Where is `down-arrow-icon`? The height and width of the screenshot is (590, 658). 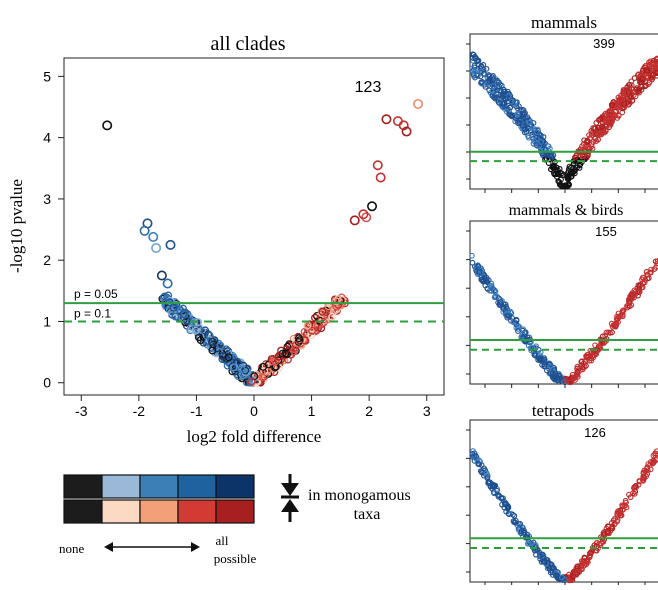
down-arrow-icon is located at coordinates (290, 485).